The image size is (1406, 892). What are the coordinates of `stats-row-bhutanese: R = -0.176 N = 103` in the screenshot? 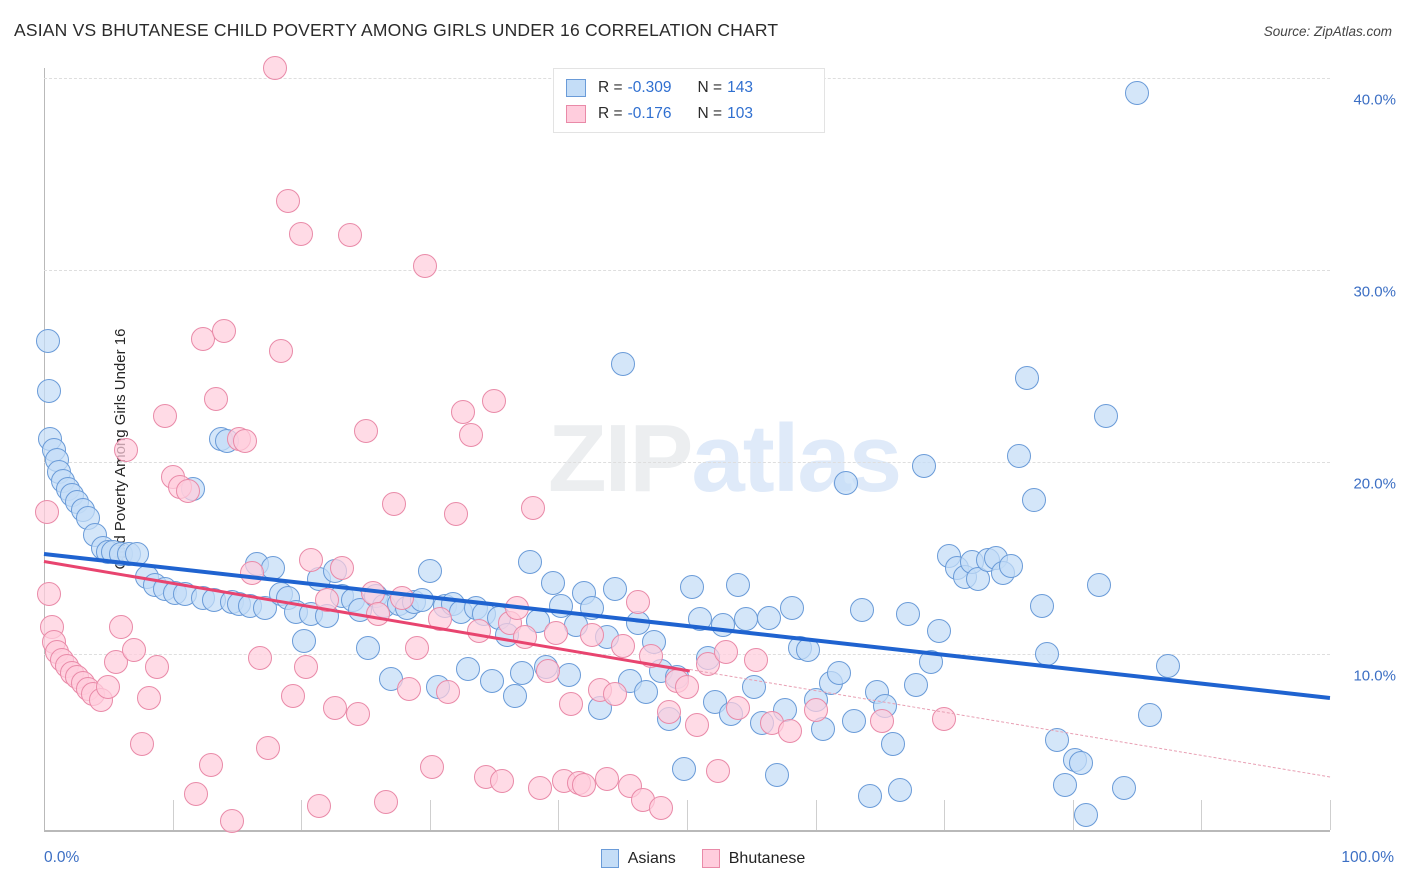 It's located at (689, 114).